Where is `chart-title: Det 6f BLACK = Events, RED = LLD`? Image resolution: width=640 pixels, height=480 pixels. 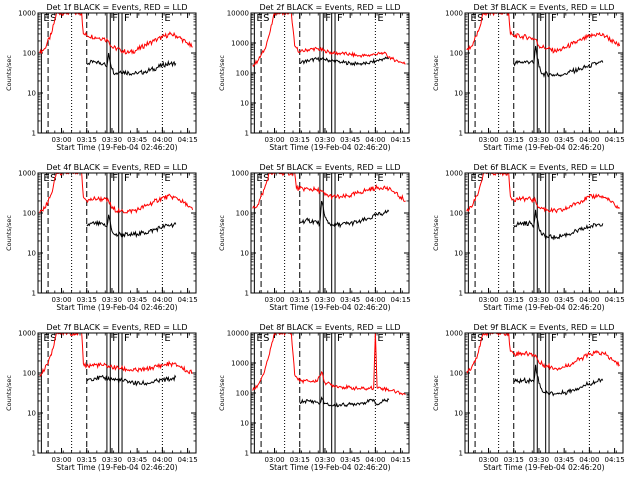
chart-title: Det 6f BLACK = Events, RED = LLD is located at coordinates (543, 167).